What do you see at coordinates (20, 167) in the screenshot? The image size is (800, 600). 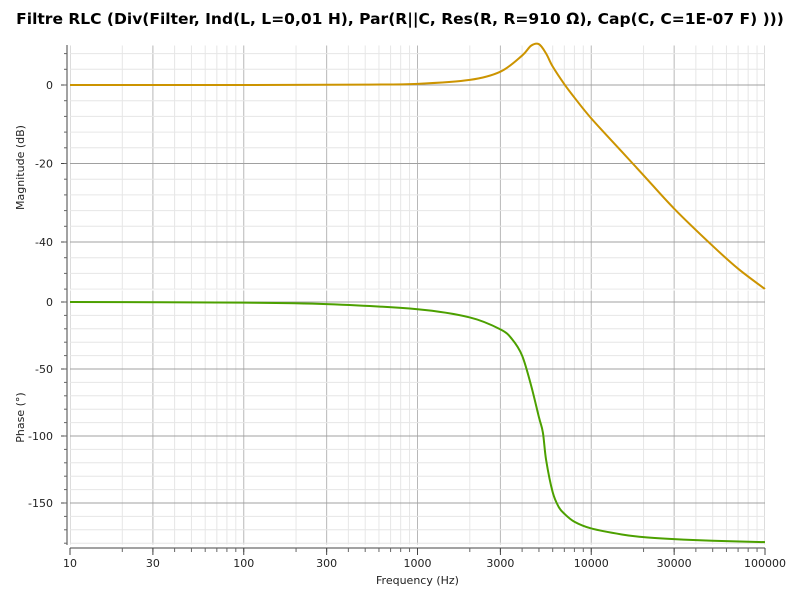 I see `magnitude-y-axis-label: Magnitude (dB)` at bounding box center [20, 167].